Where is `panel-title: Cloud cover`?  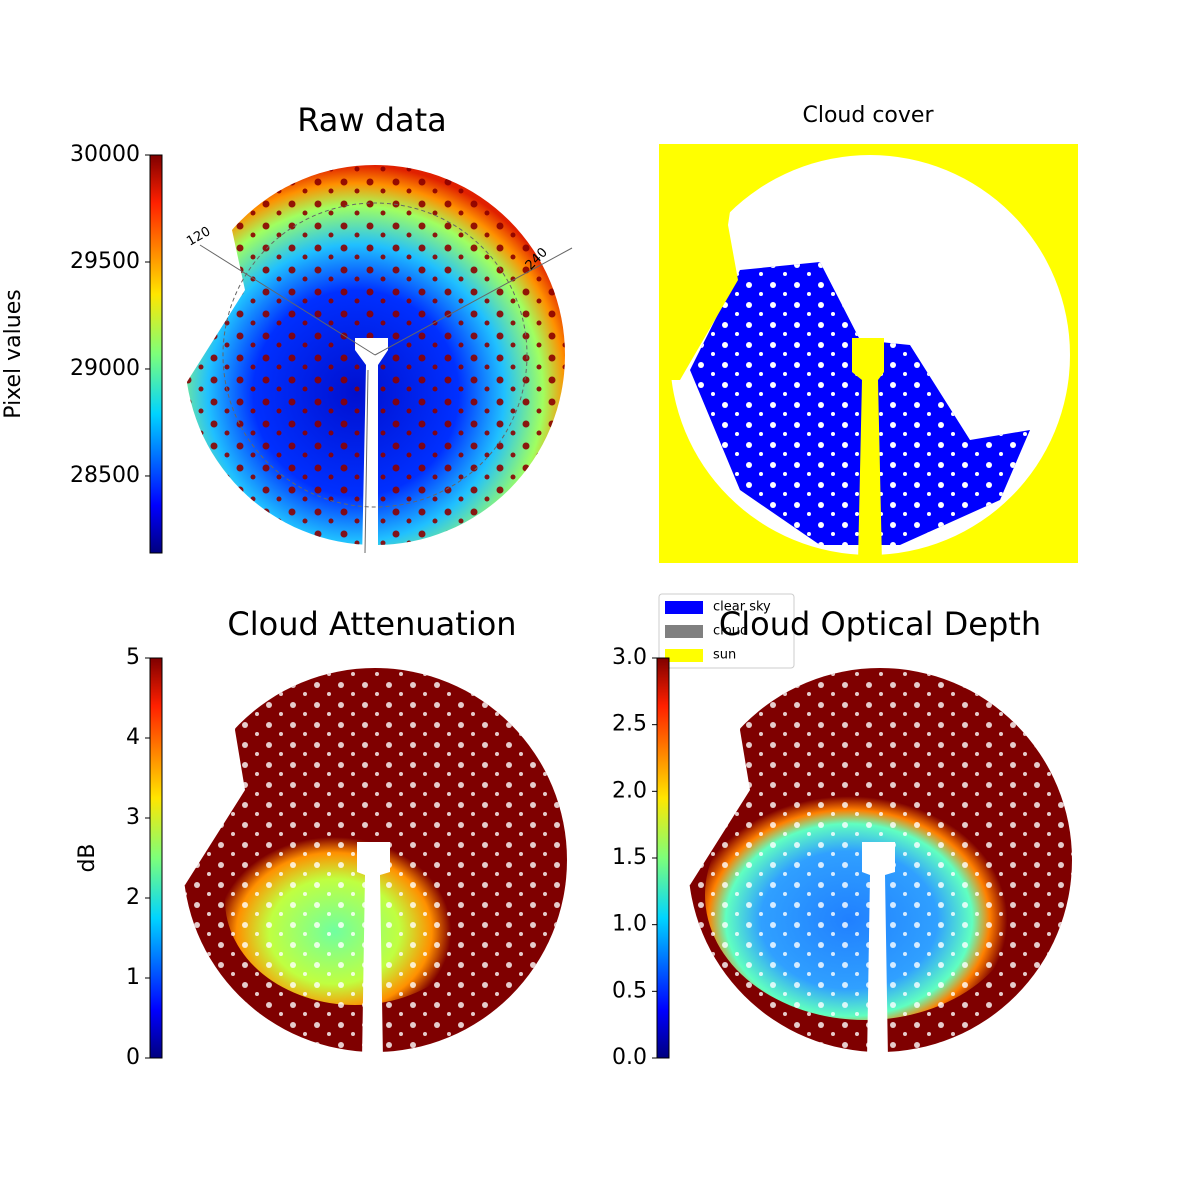
panel-title: Cloud cover is located at coordinates (869, 115).